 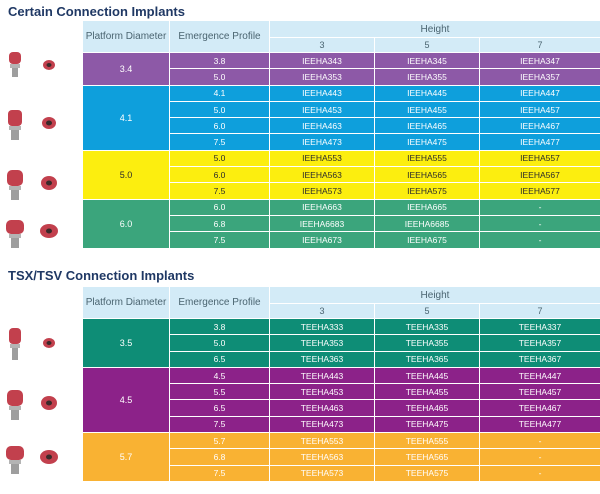 What do you see at coordinates (427, 424) in the screenshot?
I see `part-number-h5-cell: TEEHA475` at bounding box center [427, 424].